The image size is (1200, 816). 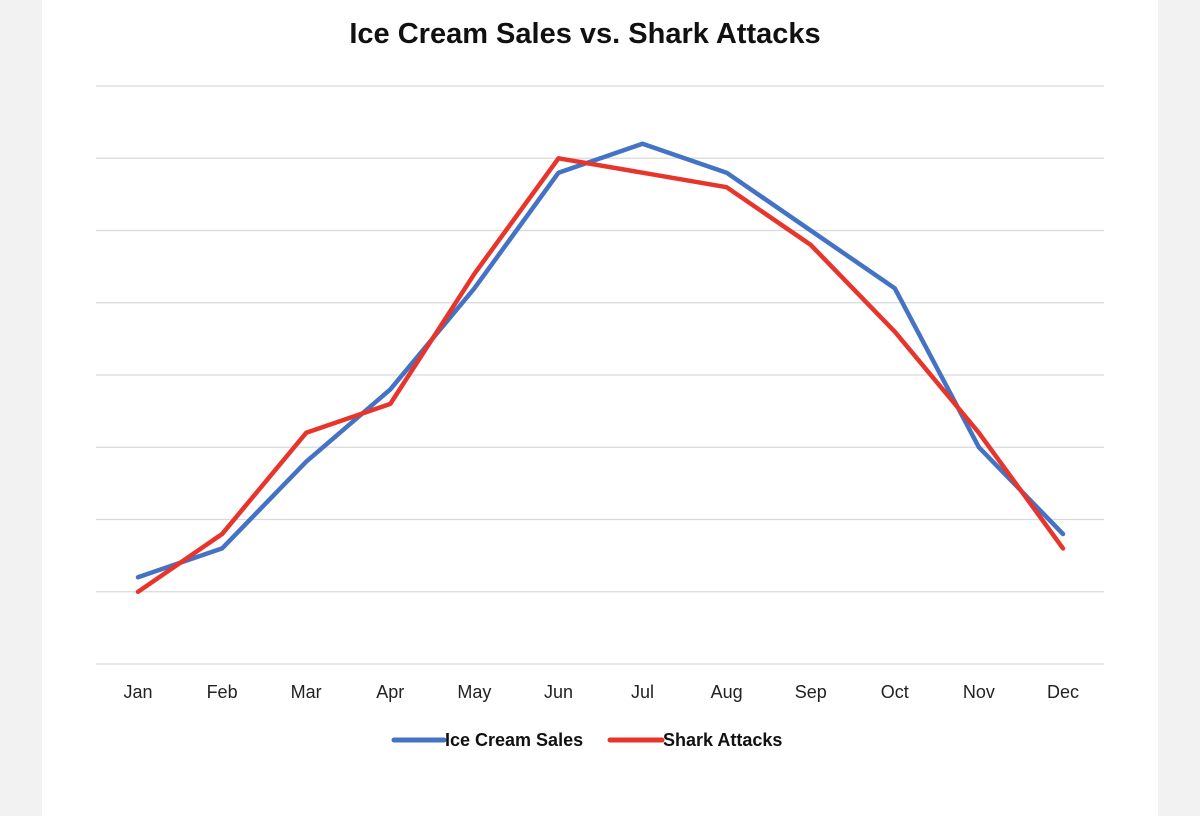 I want to click on x-tick-label-jul: Jul, so click(x=642, y=692).